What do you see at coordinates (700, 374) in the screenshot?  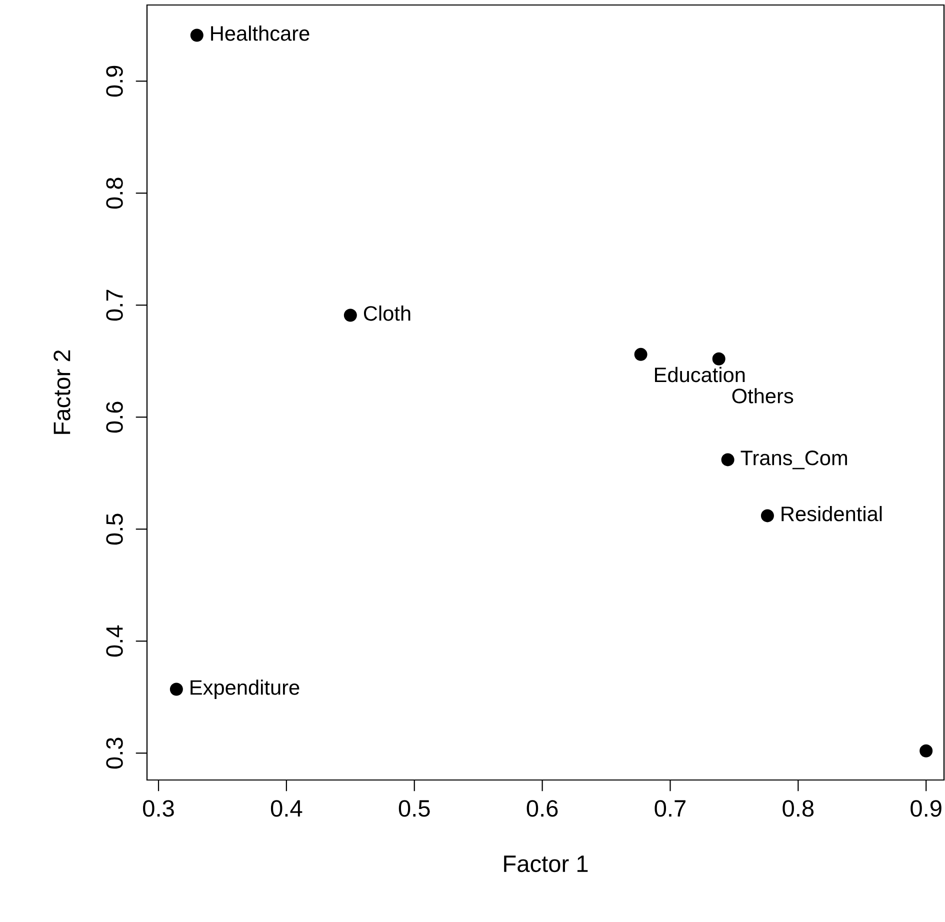 I see `annotation: Education` at bounding box center [700, 374].